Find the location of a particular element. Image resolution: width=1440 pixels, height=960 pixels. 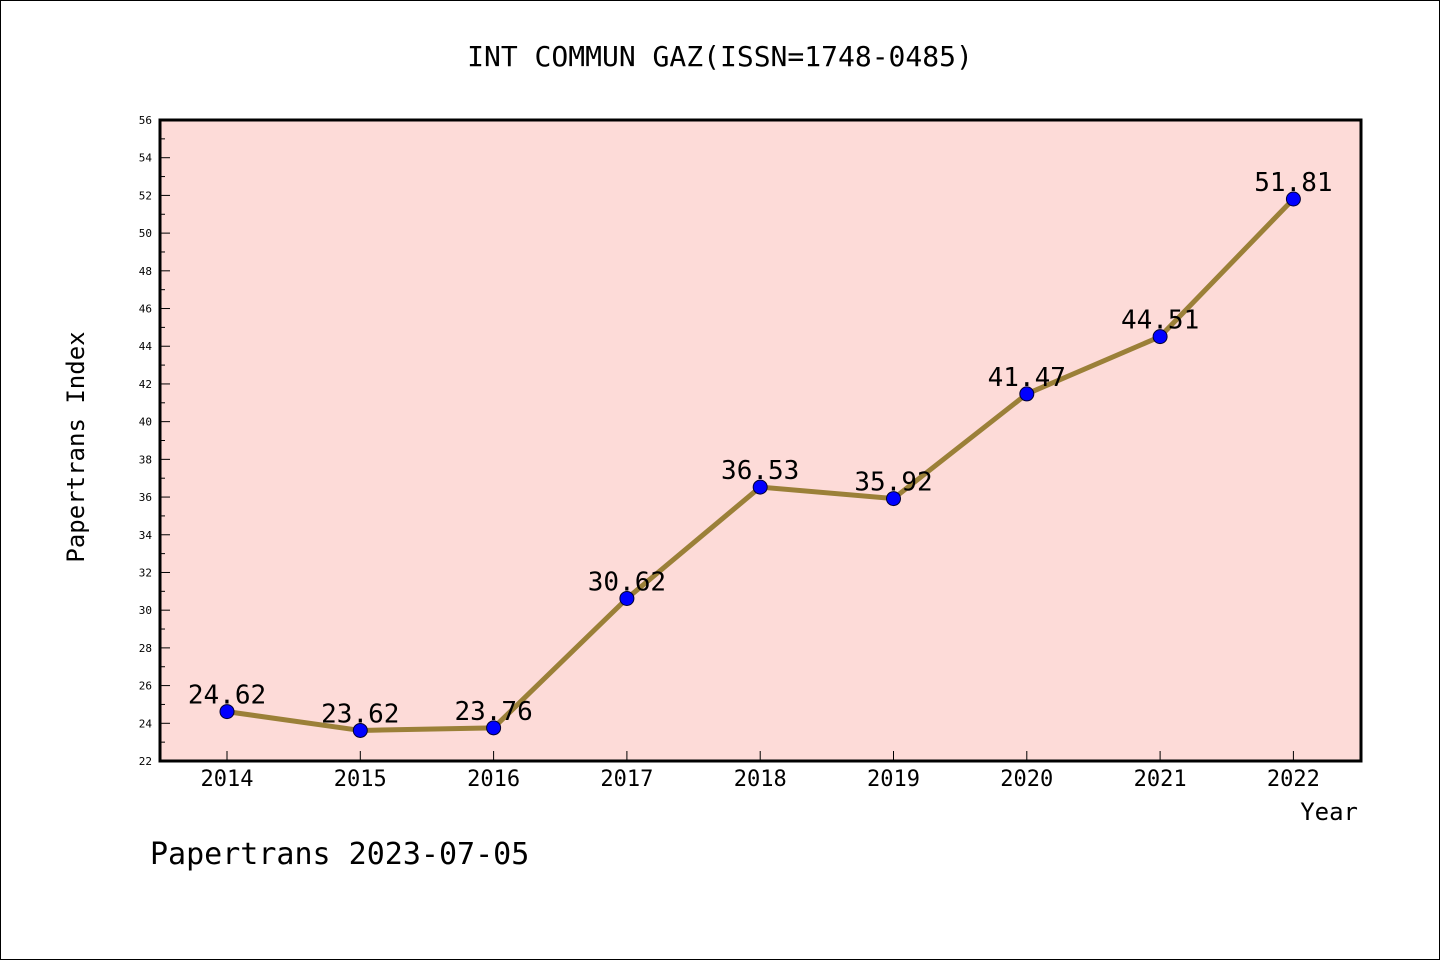

data-label: 30.62 is located at coordinates (627, 582).